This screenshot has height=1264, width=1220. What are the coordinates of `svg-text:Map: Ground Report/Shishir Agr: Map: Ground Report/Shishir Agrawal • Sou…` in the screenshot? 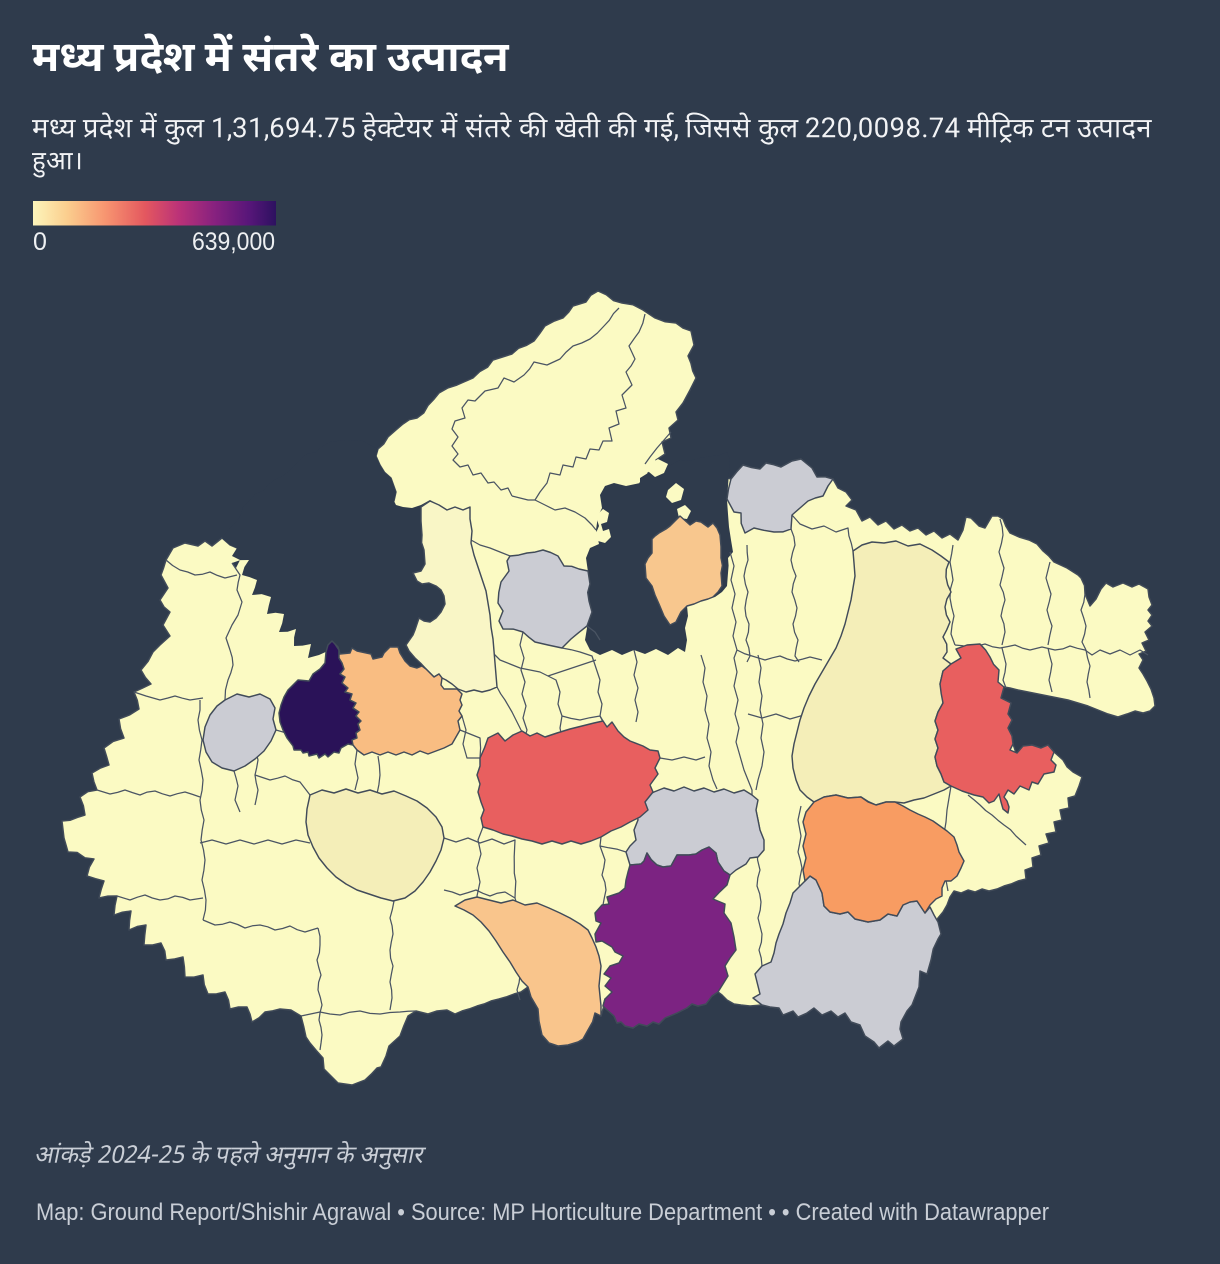 It's located at (542, 1212).